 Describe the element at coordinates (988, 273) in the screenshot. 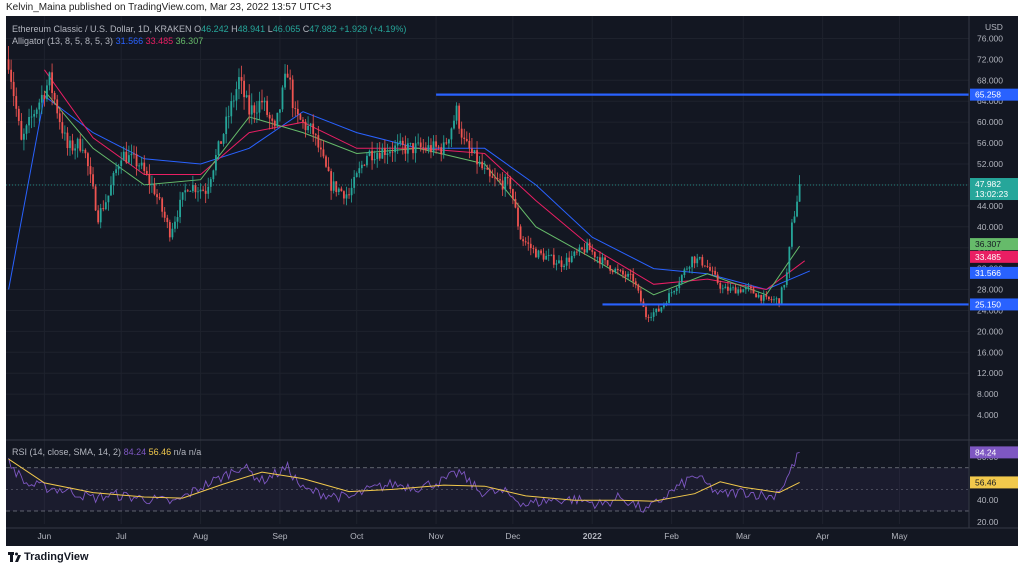

I see `alligator-price-label: 31.566` at that location.